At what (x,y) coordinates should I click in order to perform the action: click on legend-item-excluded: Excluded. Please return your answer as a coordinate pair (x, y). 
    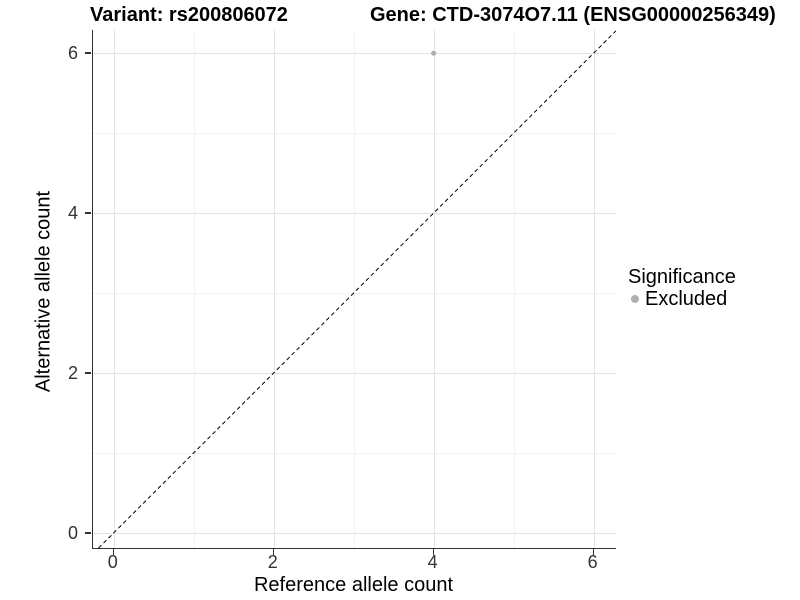
    Looking at the image, I should click on (682, 299).